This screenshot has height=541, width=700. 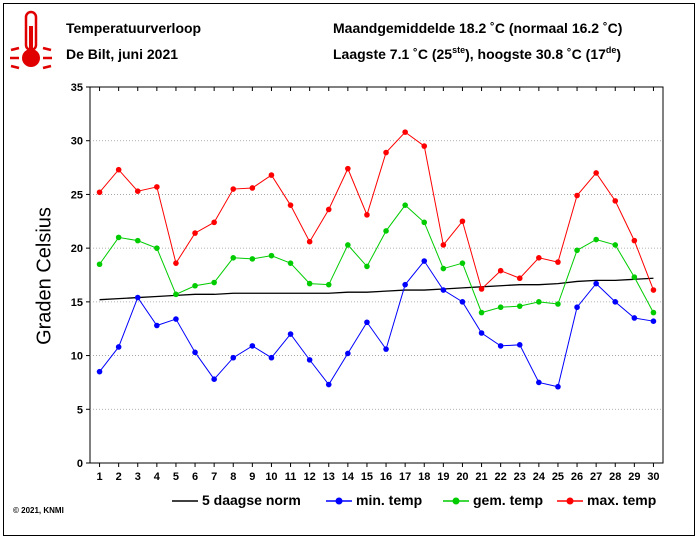 What do you see at coordinates (405, 477) in the screenshot?
I see `x-tick-label: 17` at bounding box center [405, 477].